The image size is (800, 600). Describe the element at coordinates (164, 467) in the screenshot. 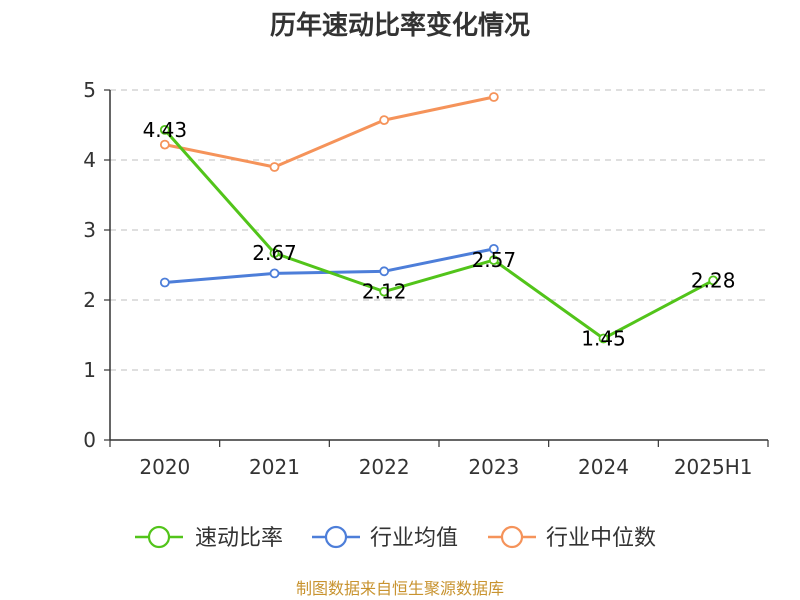

I see `x-tick-label: 2020` at that location.